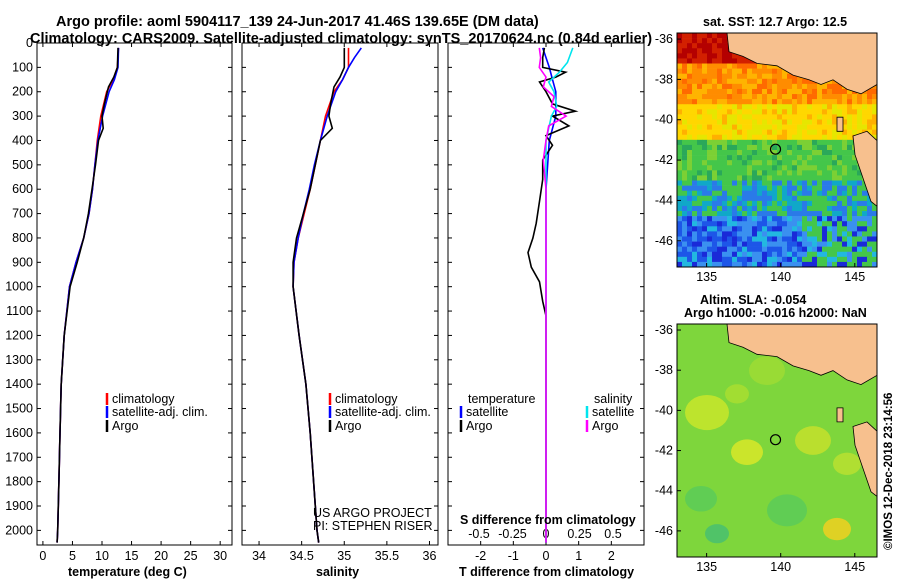  Describe the element at coordinates (775, 22) in the screenshot. I see `sst-map-title: sat. SST: 12.7 Argo: 12.5` at that location.